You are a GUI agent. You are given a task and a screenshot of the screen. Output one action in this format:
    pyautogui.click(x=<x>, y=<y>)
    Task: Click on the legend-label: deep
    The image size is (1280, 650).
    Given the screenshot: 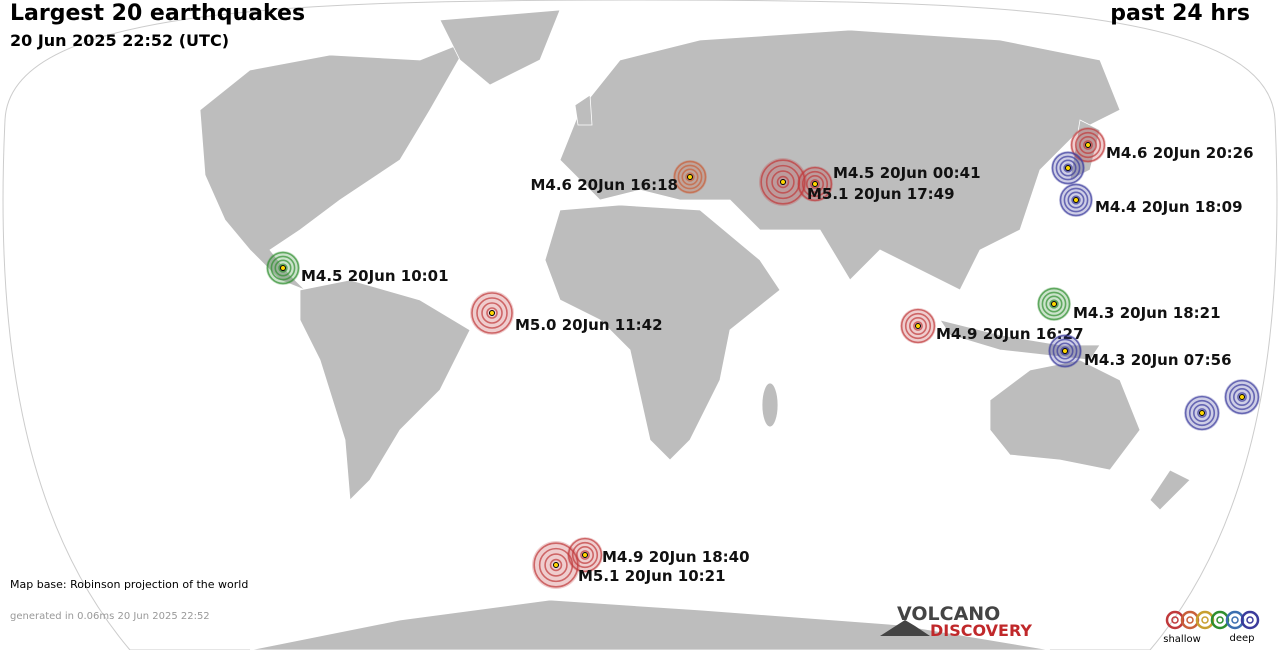 What is the action you would take?
    pyautogui.click(x=1242, y=638)
    